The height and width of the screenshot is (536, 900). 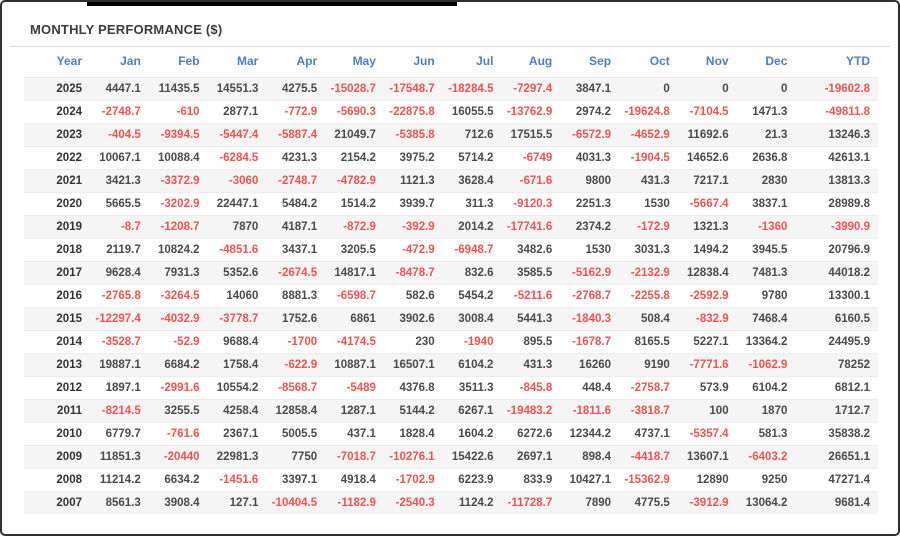 What do you see at coordinates (119, 341) in the screenshot?
I see `value-cell-jan: -3528.7` at bounding box center [119, 341].